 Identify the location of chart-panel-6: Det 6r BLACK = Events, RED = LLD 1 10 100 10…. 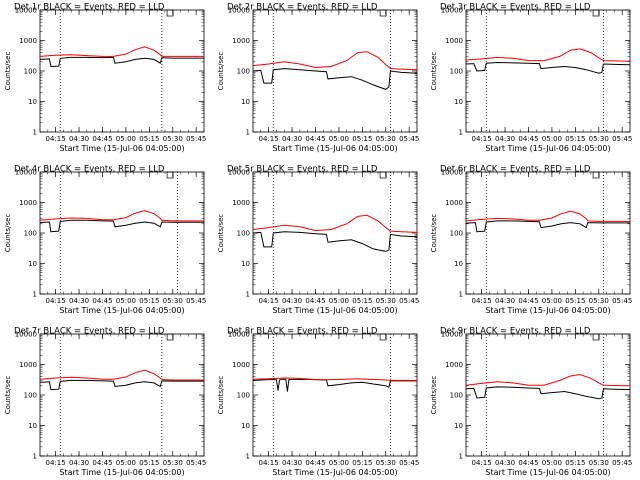
(531, 240).